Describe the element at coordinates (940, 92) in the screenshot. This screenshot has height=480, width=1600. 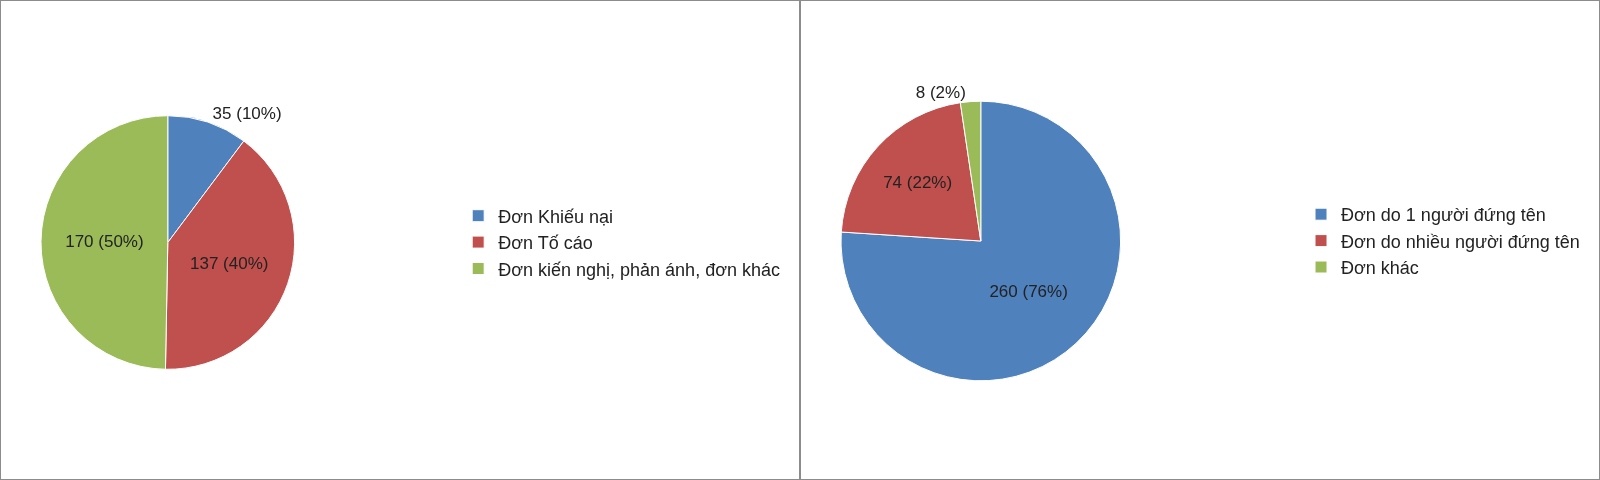
I see `data-label: 8 (2%)` at that location.